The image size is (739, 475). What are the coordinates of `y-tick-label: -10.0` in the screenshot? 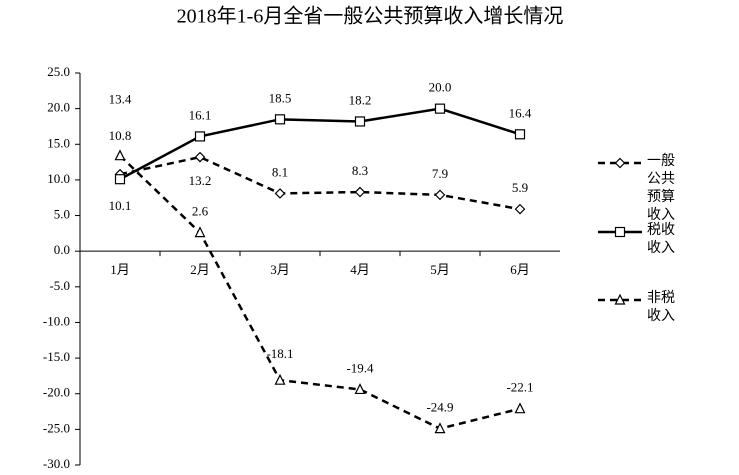 It's located at (56, 320).